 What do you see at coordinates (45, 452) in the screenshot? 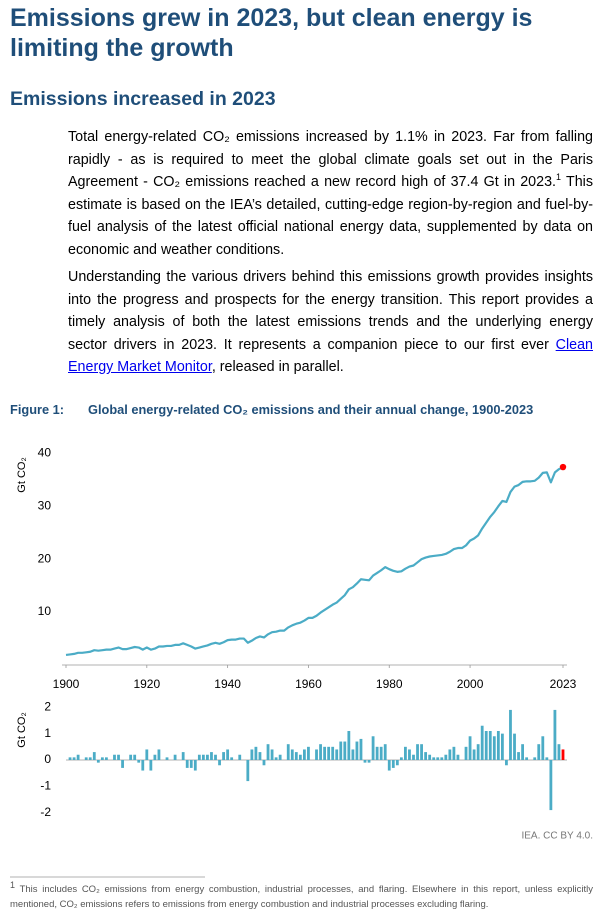
I see `y-tick-label: 40` at bounding box center [45, 452].